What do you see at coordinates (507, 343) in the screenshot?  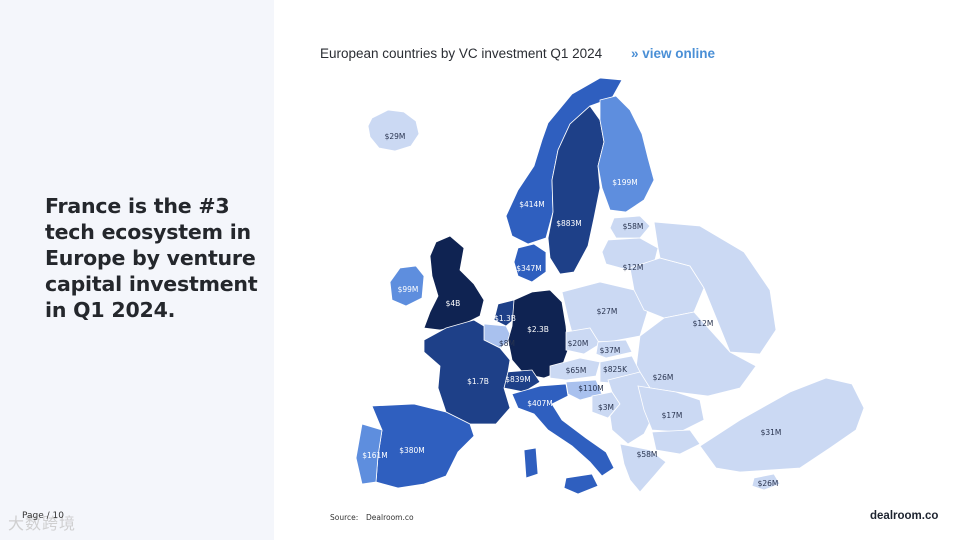 I see `label-belgium: $8M` at bounding box center [507, 343].